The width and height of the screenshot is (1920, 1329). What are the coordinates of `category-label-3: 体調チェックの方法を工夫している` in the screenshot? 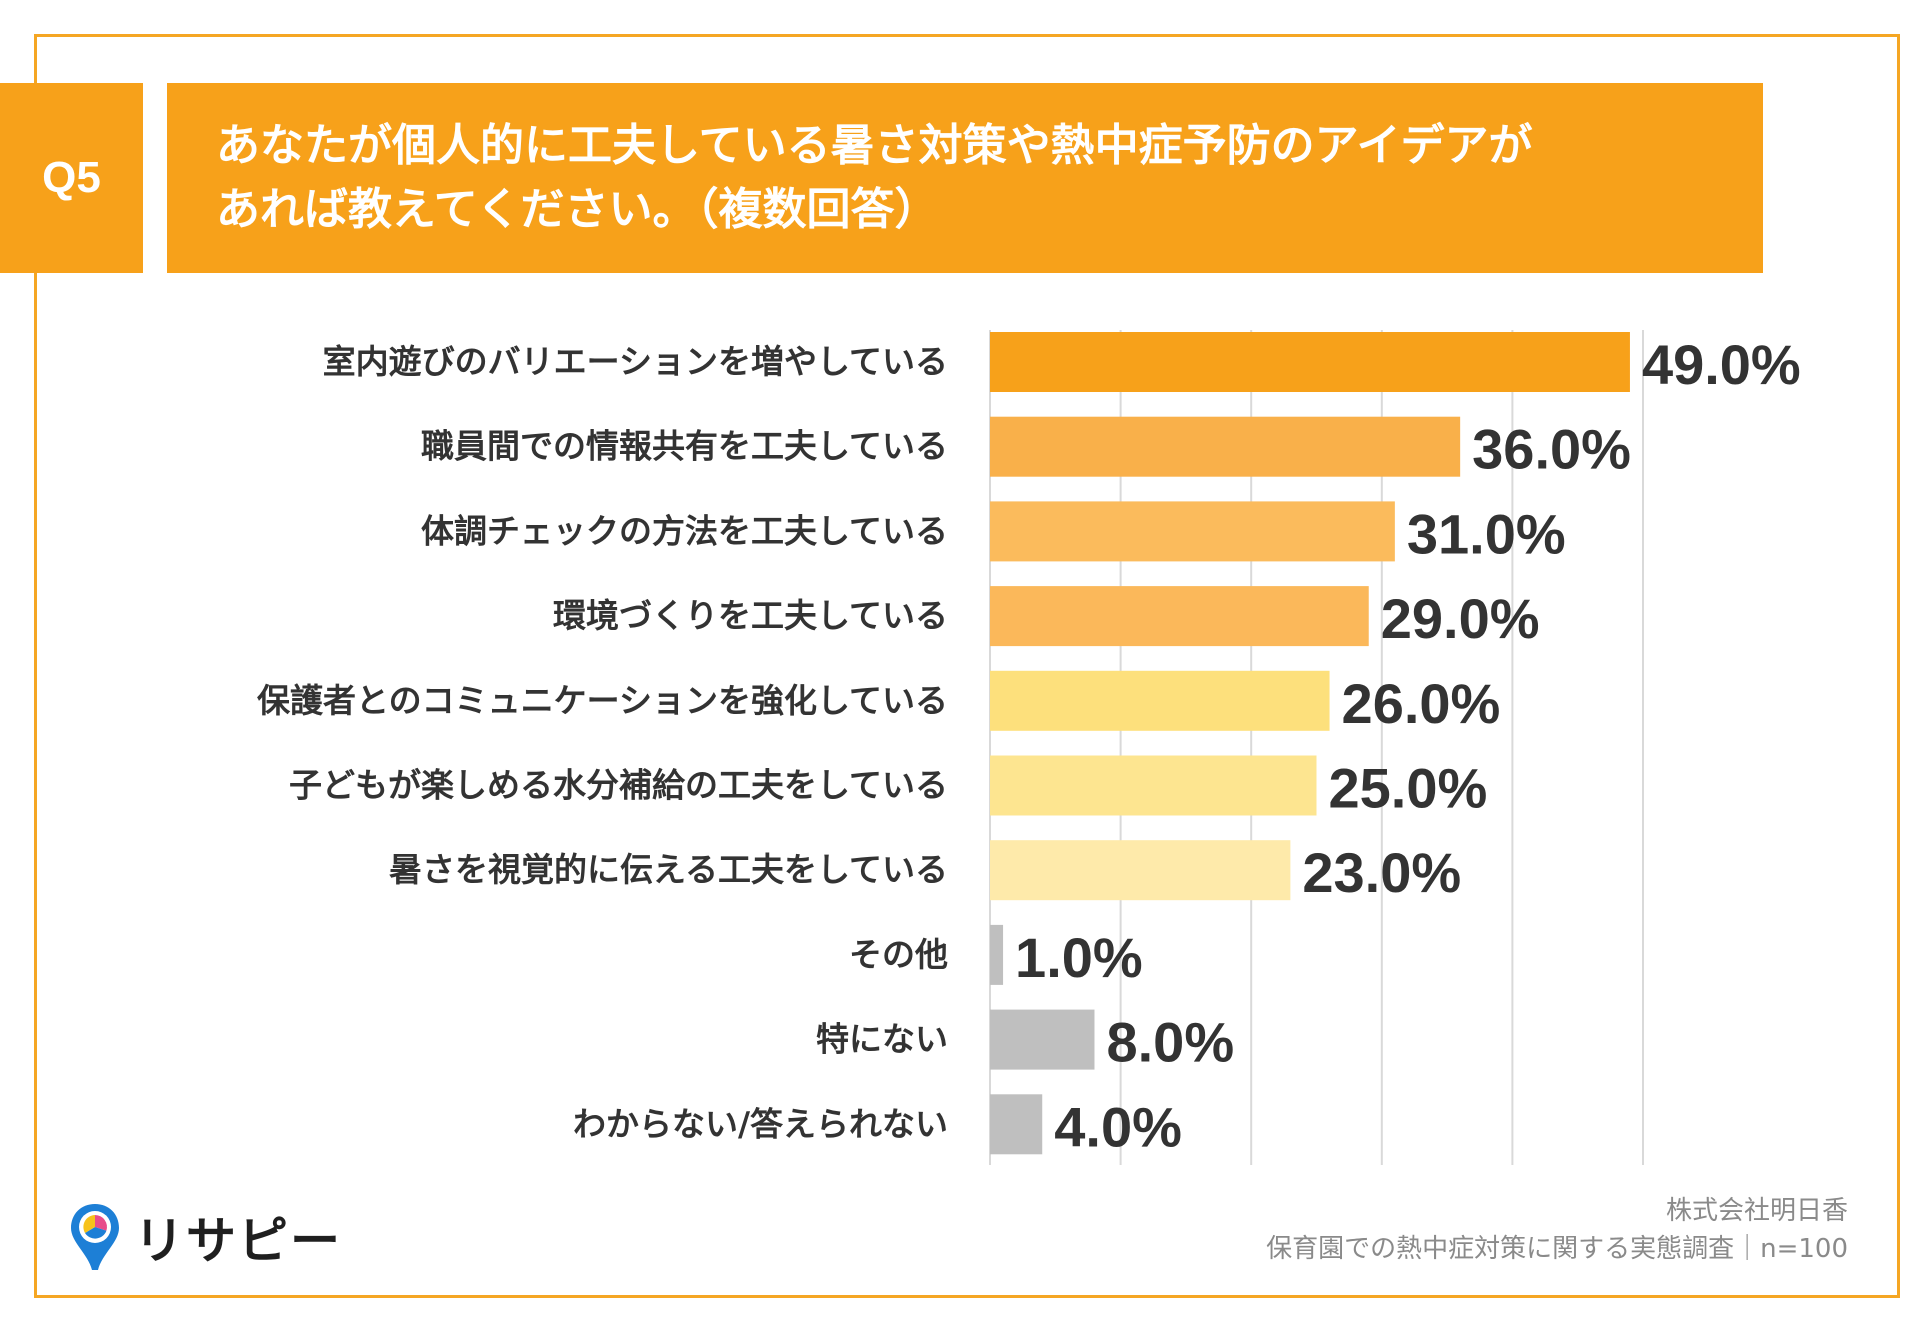 It's located at (684, 530).